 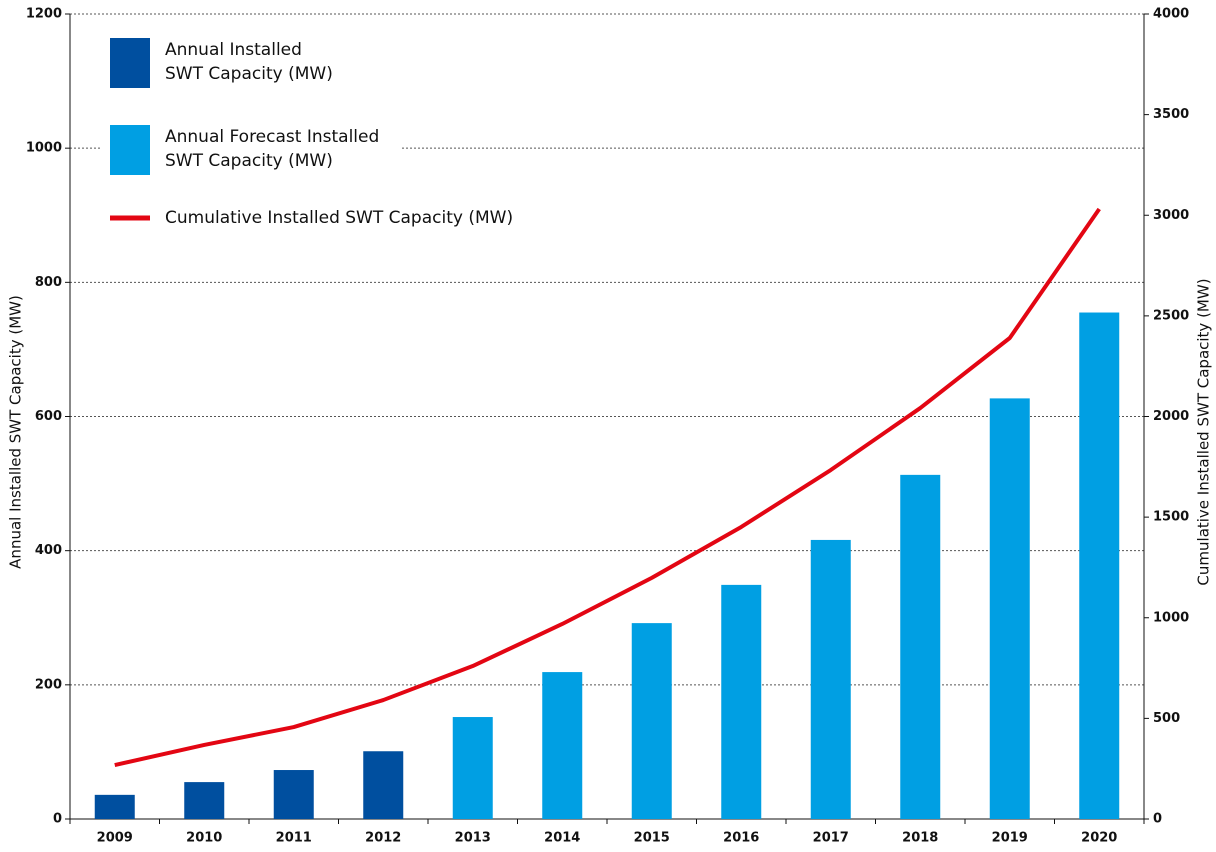 What do you see at coordinates (48, 282) in the screenshot?
I see `y-tick-label: 800` at bounding box center [48, 282].